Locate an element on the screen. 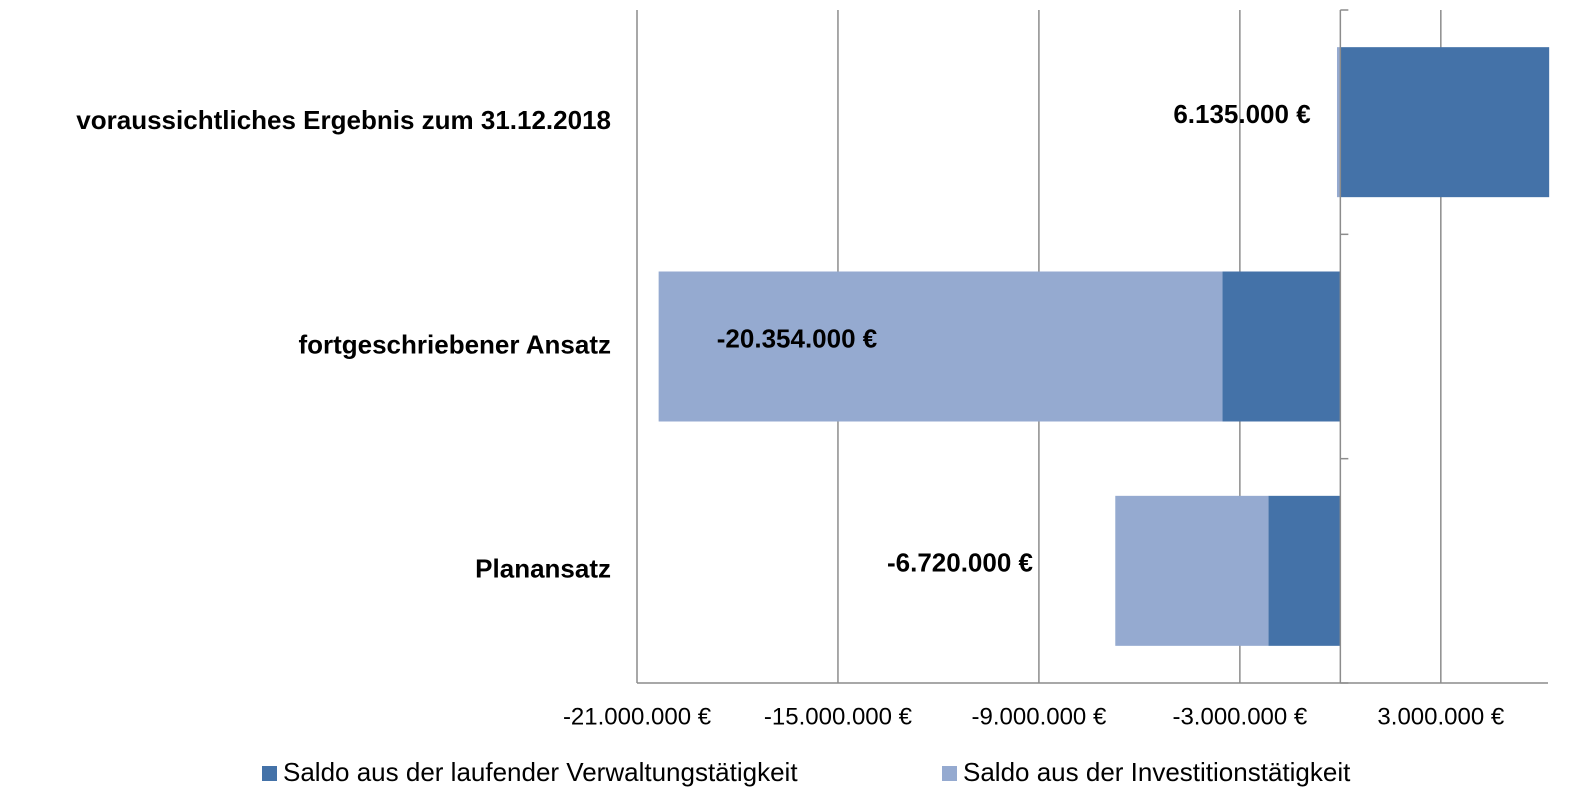 Image resolution: width=1577 pixels, height=796 pixels. total-label: 6.135.000 € is located at coordinates (1241, 114).